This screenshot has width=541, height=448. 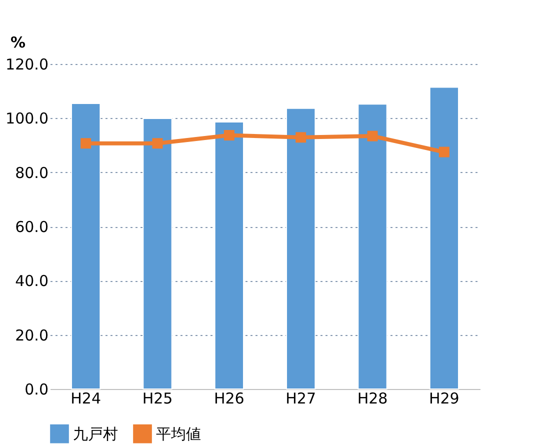 What do you see at coordinates (31, 227) in the screenshot?
I see `y-tick-label: 60.0` at bounding box center [31, 227].